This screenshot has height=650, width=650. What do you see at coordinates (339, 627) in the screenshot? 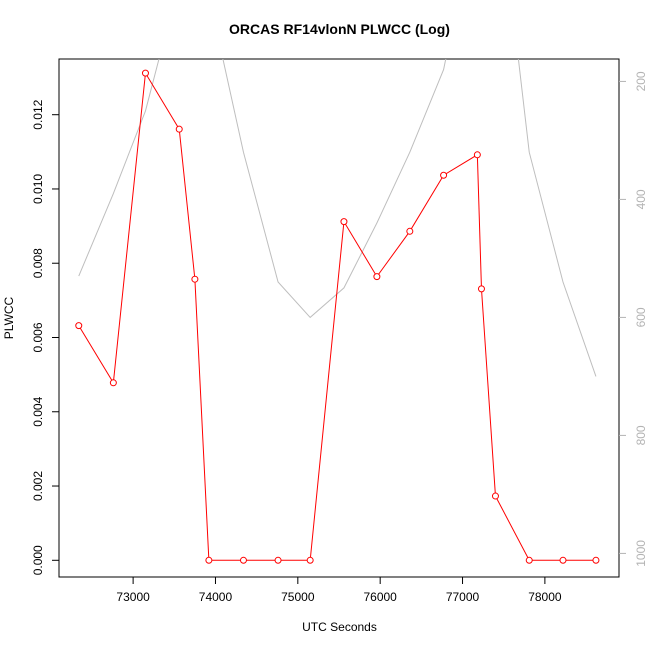
I see `x-axis-label: UTC Seconds` at bounding box center [339, 627].